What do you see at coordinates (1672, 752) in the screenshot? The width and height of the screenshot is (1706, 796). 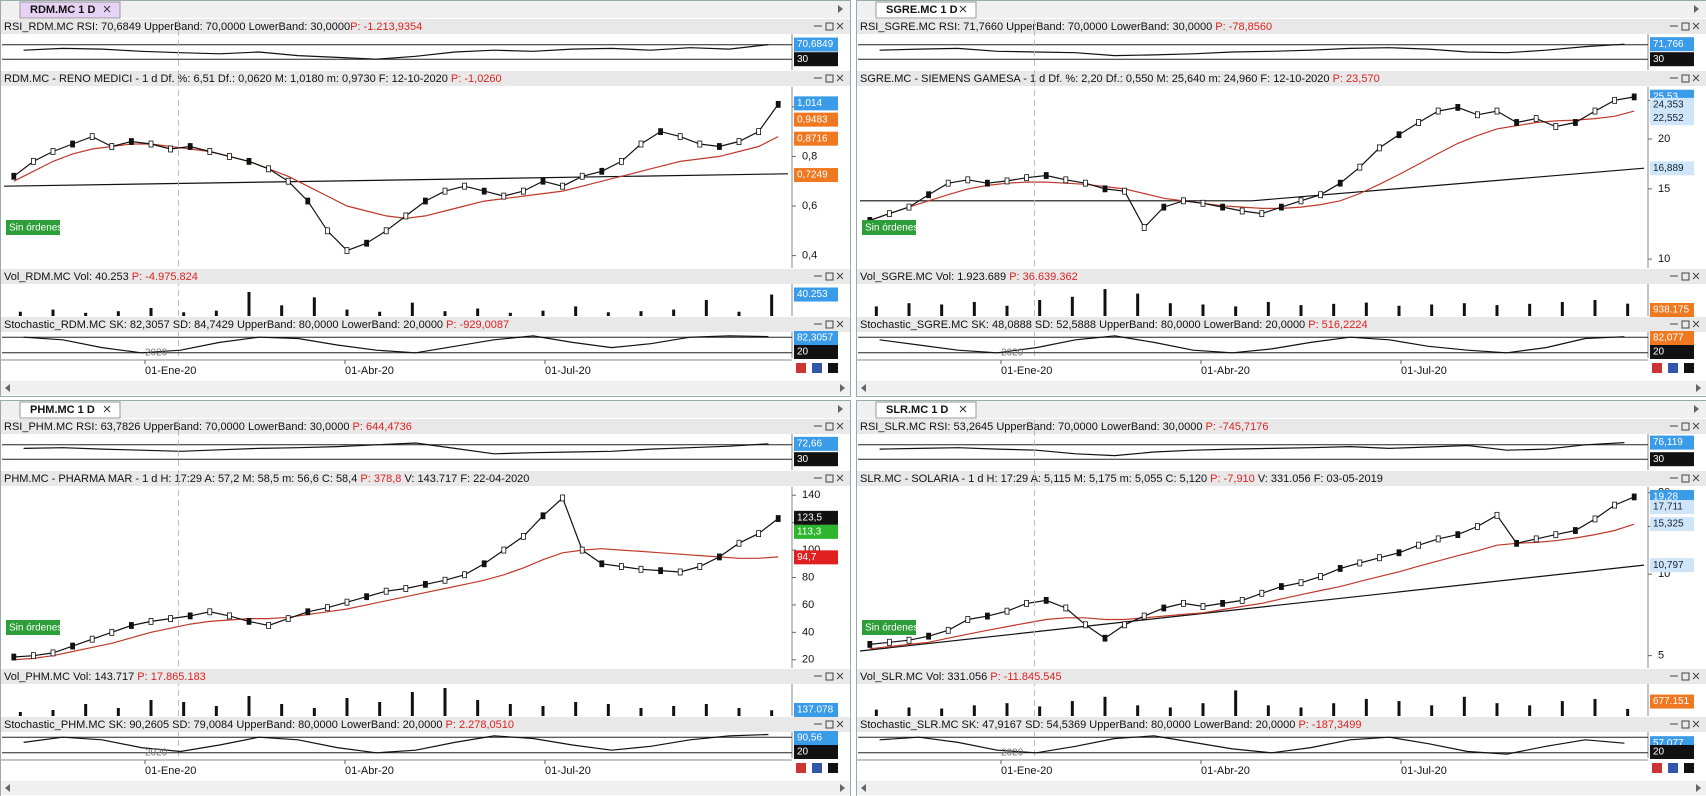 I see `value-badge` at bounding box center [1672, 752].